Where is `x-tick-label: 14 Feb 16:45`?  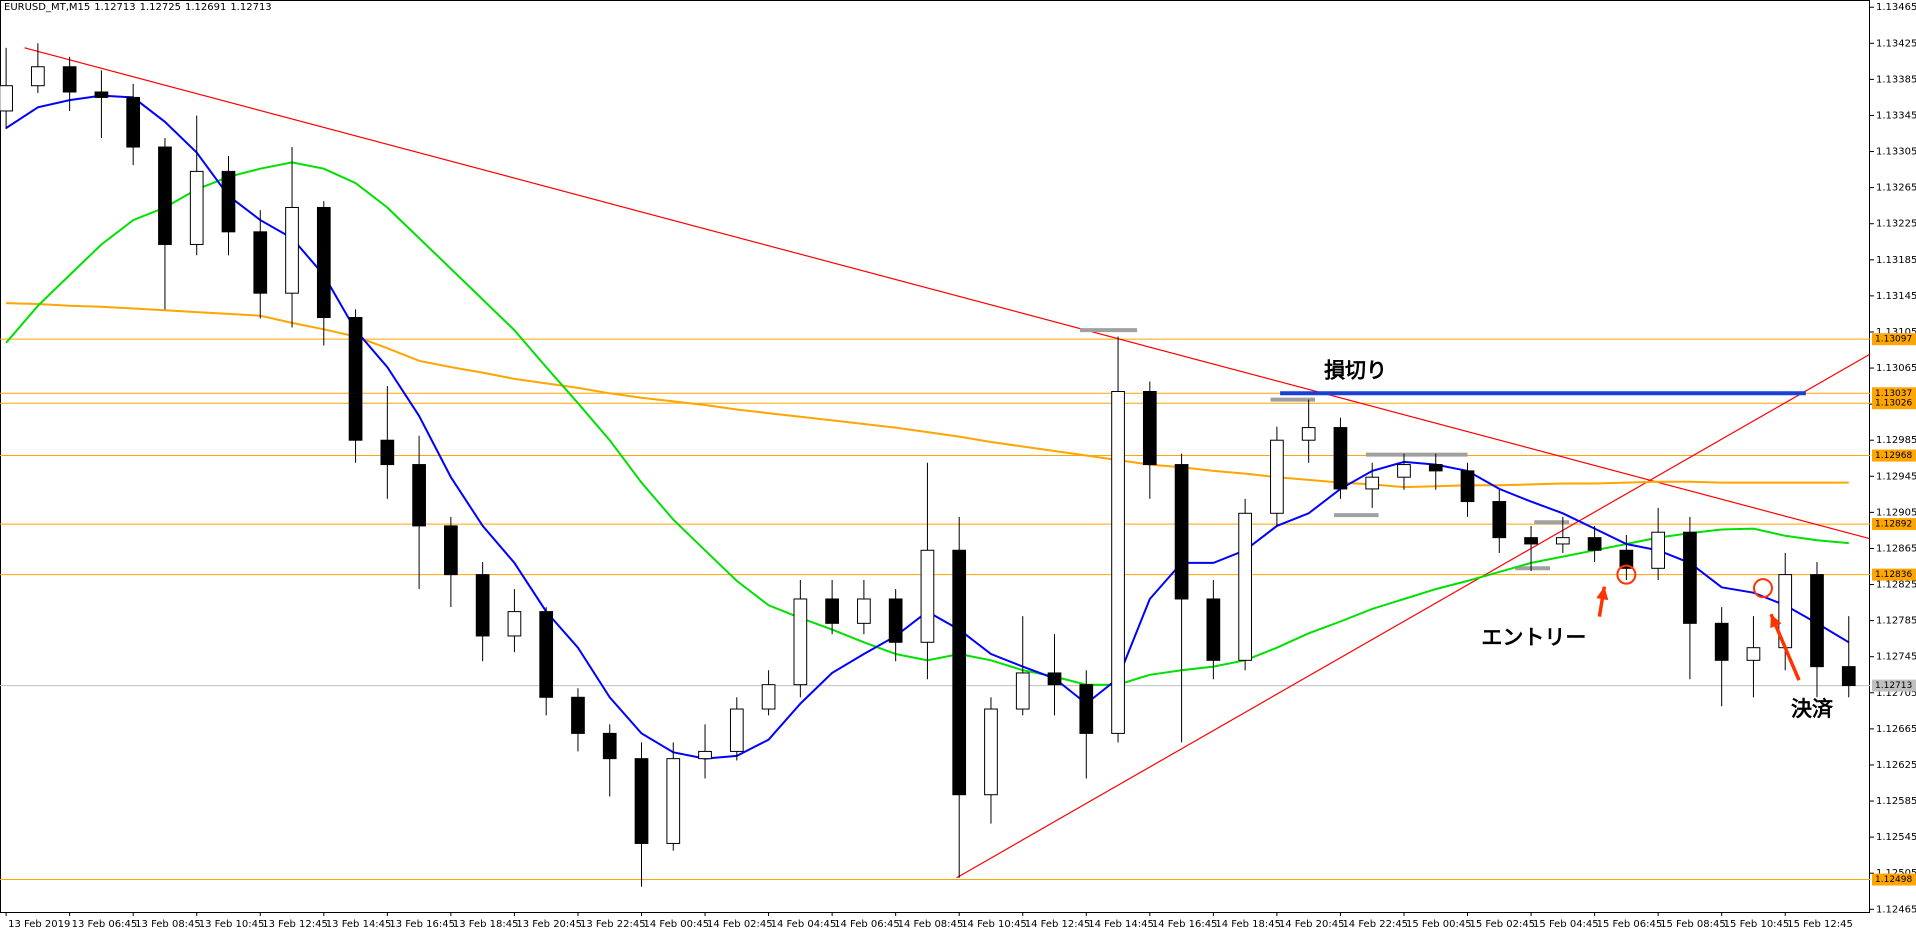
x-tick-label: 14 Feb 16:45 is located at coordinates (1185, 924).